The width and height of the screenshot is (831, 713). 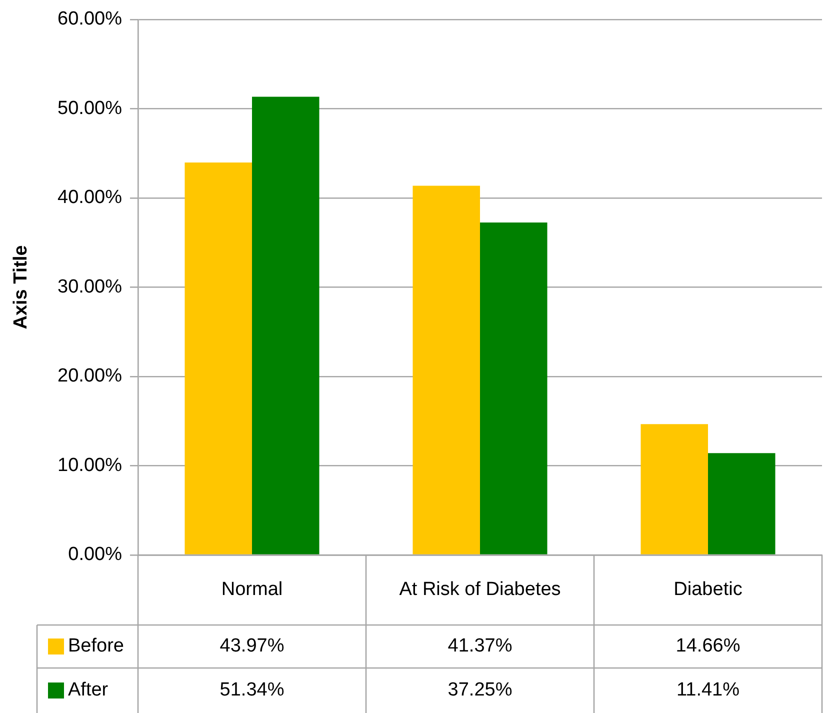 What do you see at coordinates (96, 646) in the screenshot?
I see `legend-label: Before` at bounding box center [96, 646].